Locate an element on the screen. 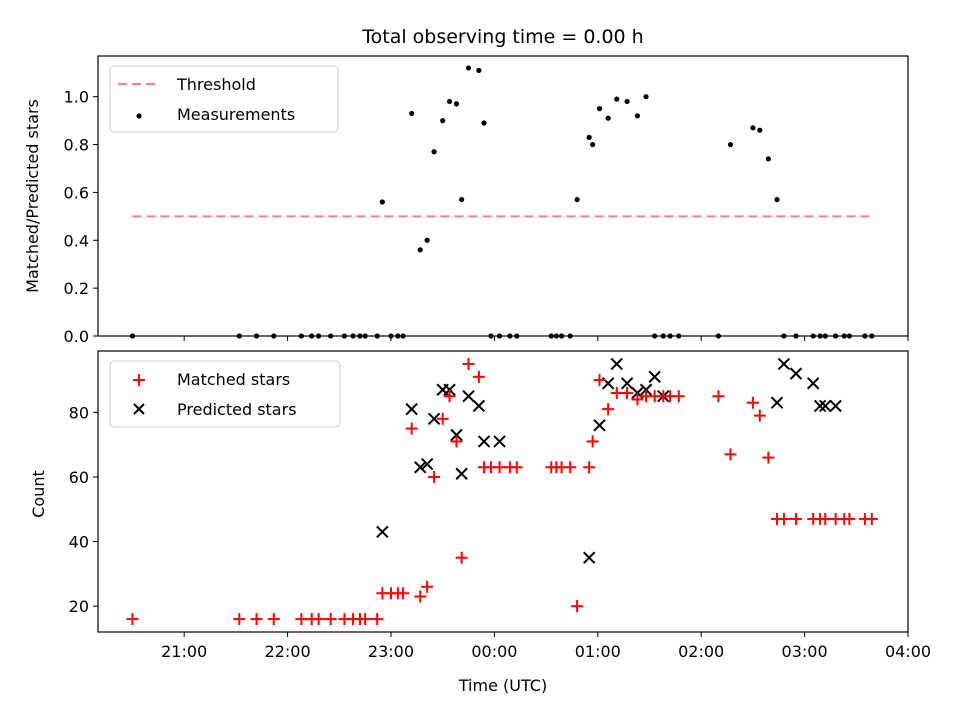 This screenshot has width=960, height=720. bottom-y-tick-label: 60 is located at coordinates (79, 477).